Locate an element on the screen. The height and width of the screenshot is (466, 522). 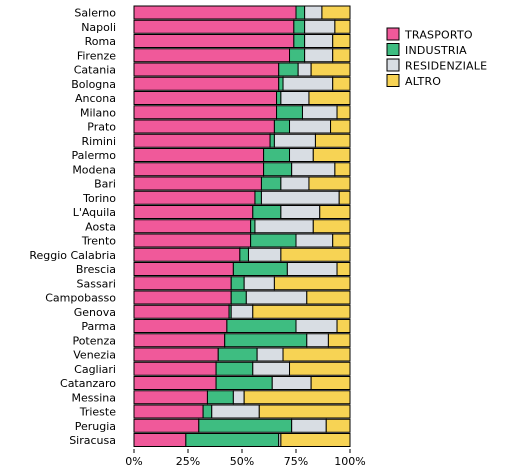
category-label-15: Aosta is located at coordinates (100, 226).